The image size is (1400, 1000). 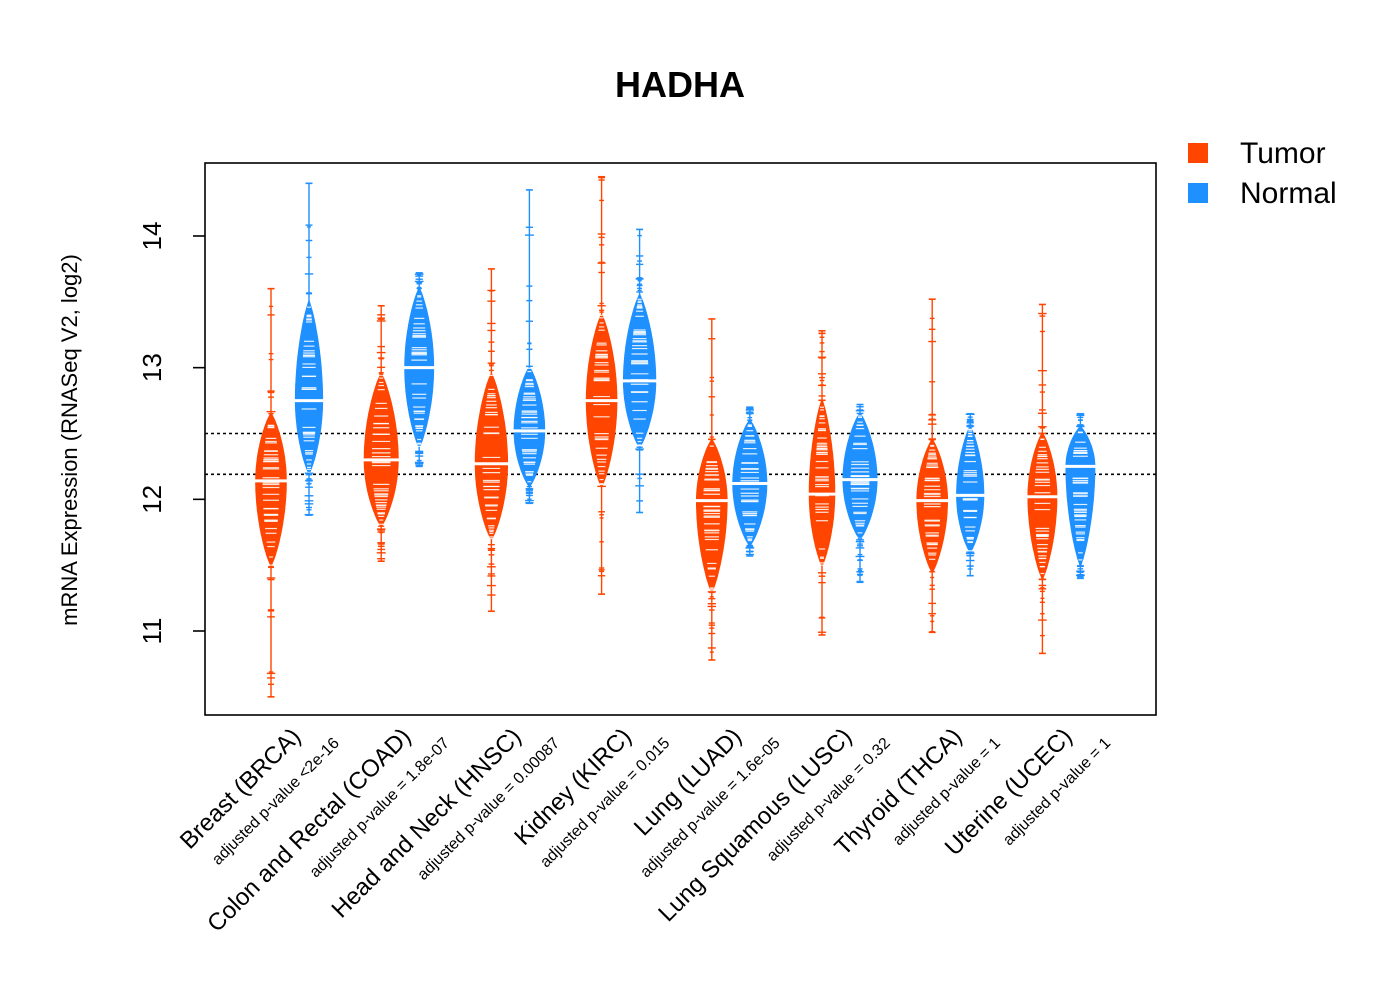 What do you see at coordinates (152, 499) in the screenshot?
I see `y-tick-label: 12` at bounding box center [152, 499].